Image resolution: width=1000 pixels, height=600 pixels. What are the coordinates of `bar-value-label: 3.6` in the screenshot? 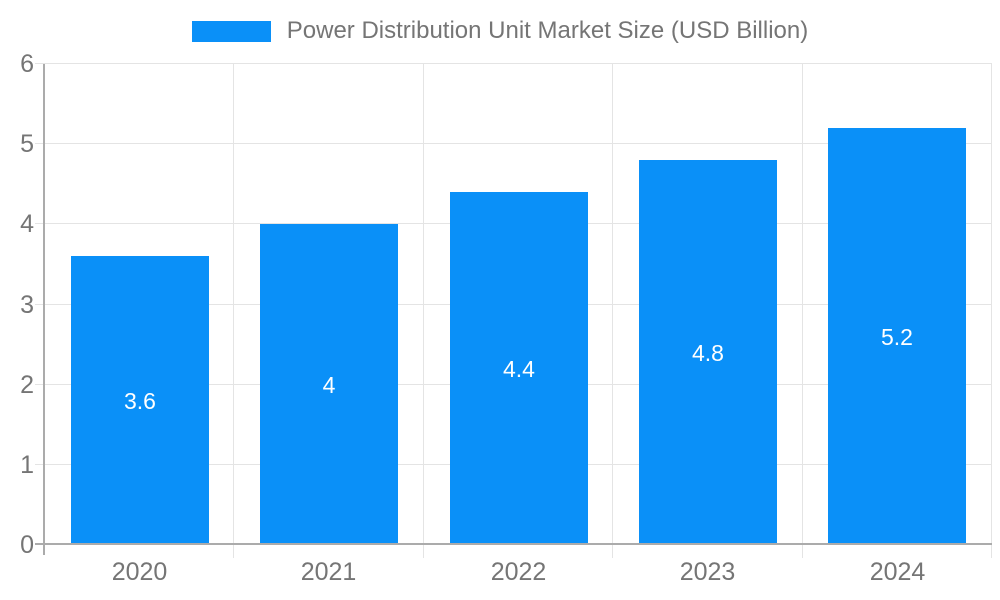 It's located at (140, 401).